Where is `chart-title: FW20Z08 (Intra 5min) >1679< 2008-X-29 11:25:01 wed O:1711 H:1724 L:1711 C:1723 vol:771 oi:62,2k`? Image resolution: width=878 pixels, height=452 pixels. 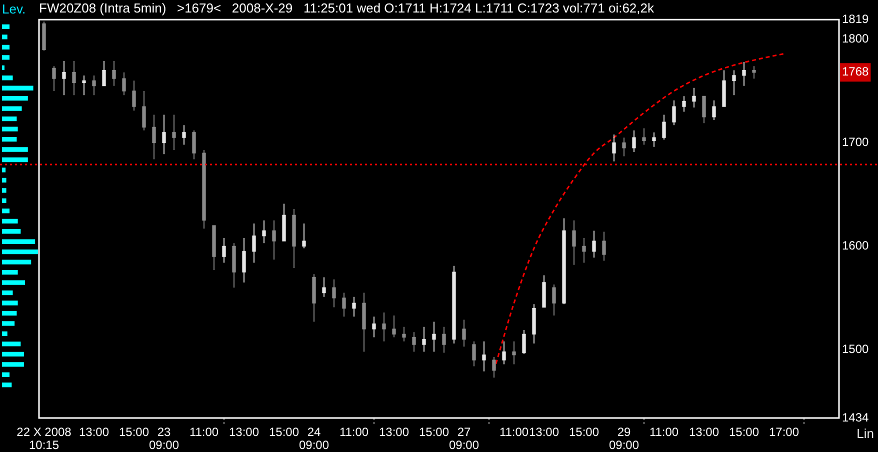
chart-title: FW20Z08 (Intra 5min) >1679< 2008-X-29 11:25:01 wed O:1711 H:1724 L:1711 C:1723 vol:771 oi:62,2k is located at coordinates (346, 8).